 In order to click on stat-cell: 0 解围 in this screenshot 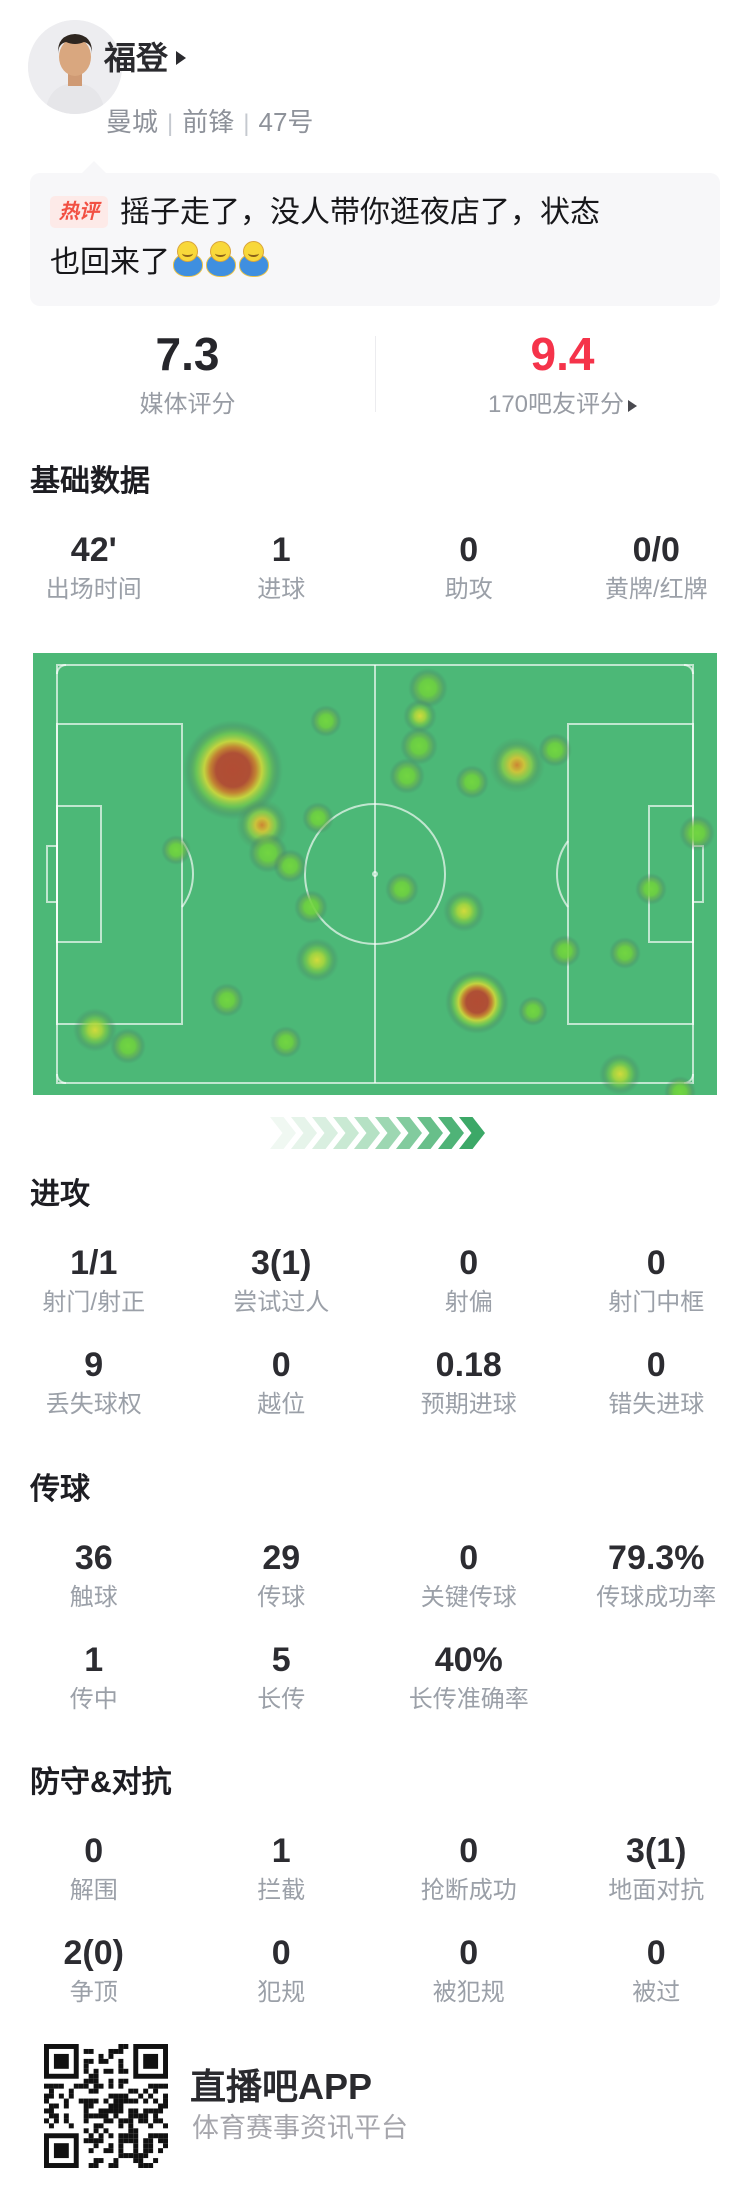, I will do `click(94, 1868)`.